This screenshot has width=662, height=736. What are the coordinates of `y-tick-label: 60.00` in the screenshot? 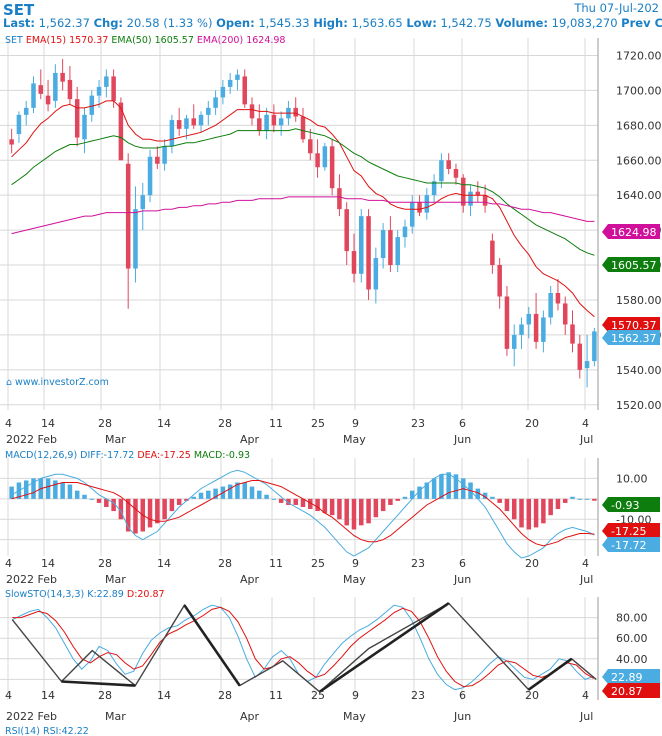 It's located at (632, 638).